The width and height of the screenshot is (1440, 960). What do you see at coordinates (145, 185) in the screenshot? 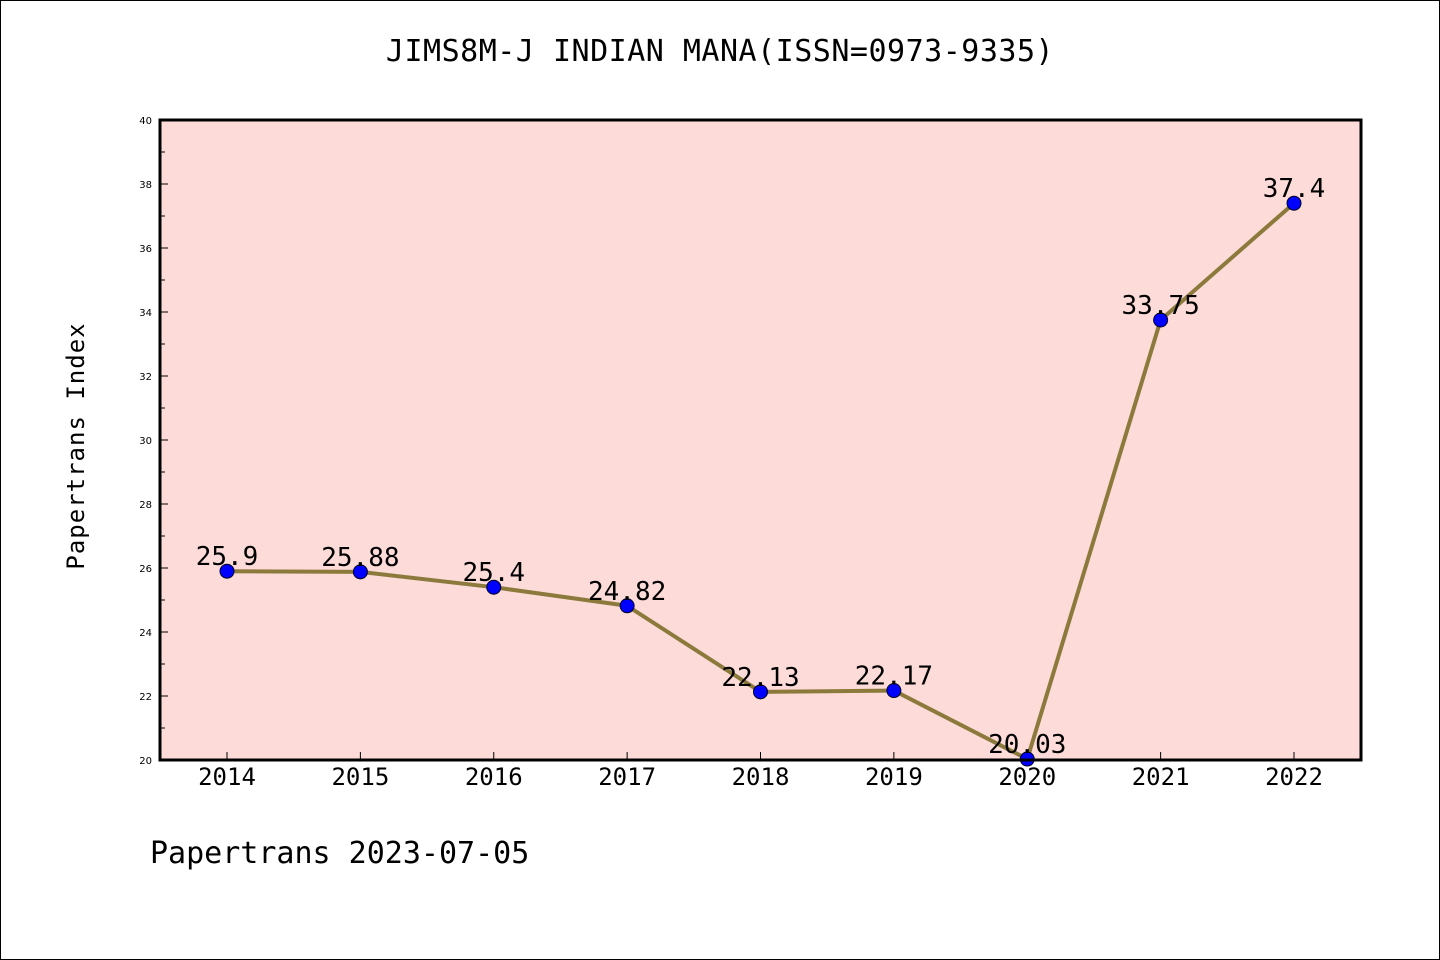
I see `y-tick-label: 38` at bounding box center [145, 185].